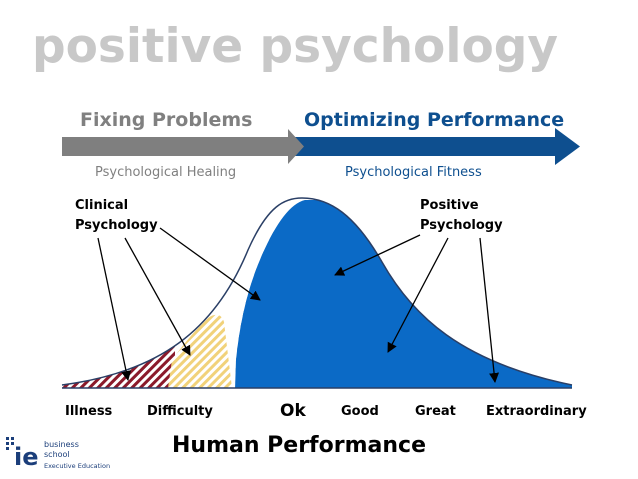 The width and height of the screenshot is (638, 479). What do you see at coordinates (567, 146) in the screenshot?
I see `optimizing-arrow-head` at bounding box center [567, 146].